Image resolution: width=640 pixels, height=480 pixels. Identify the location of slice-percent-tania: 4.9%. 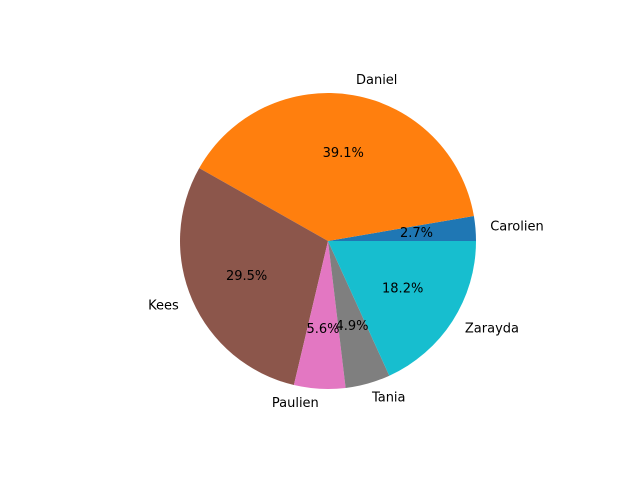
(351, 326).